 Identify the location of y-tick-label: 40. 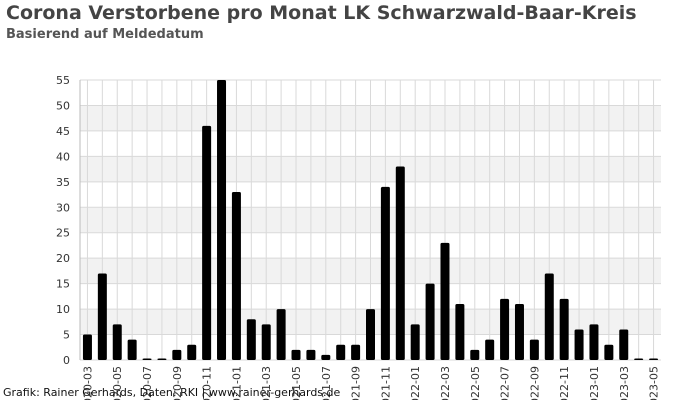
(63, 156).